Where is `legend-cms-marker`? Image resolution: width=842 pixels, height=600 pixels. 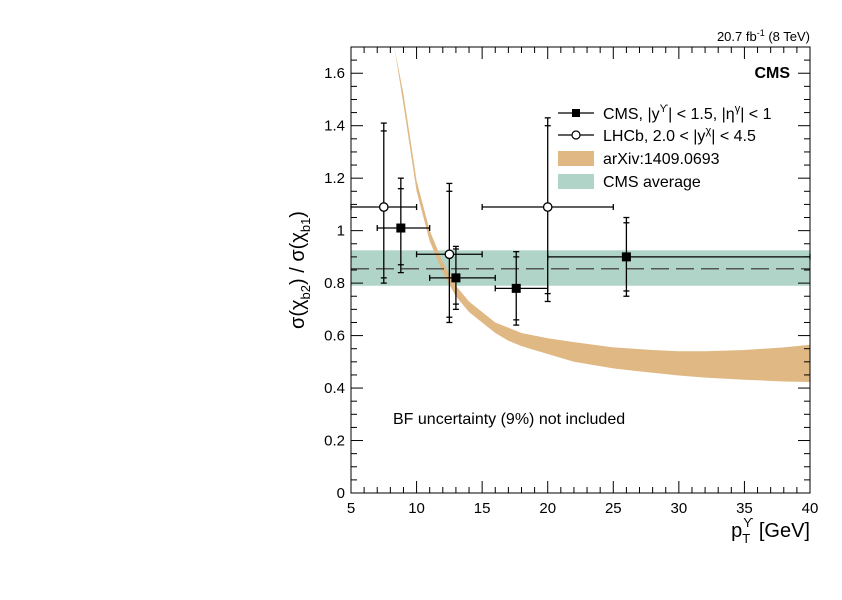 legend-cms-marker is located at coordinates (576, 113).